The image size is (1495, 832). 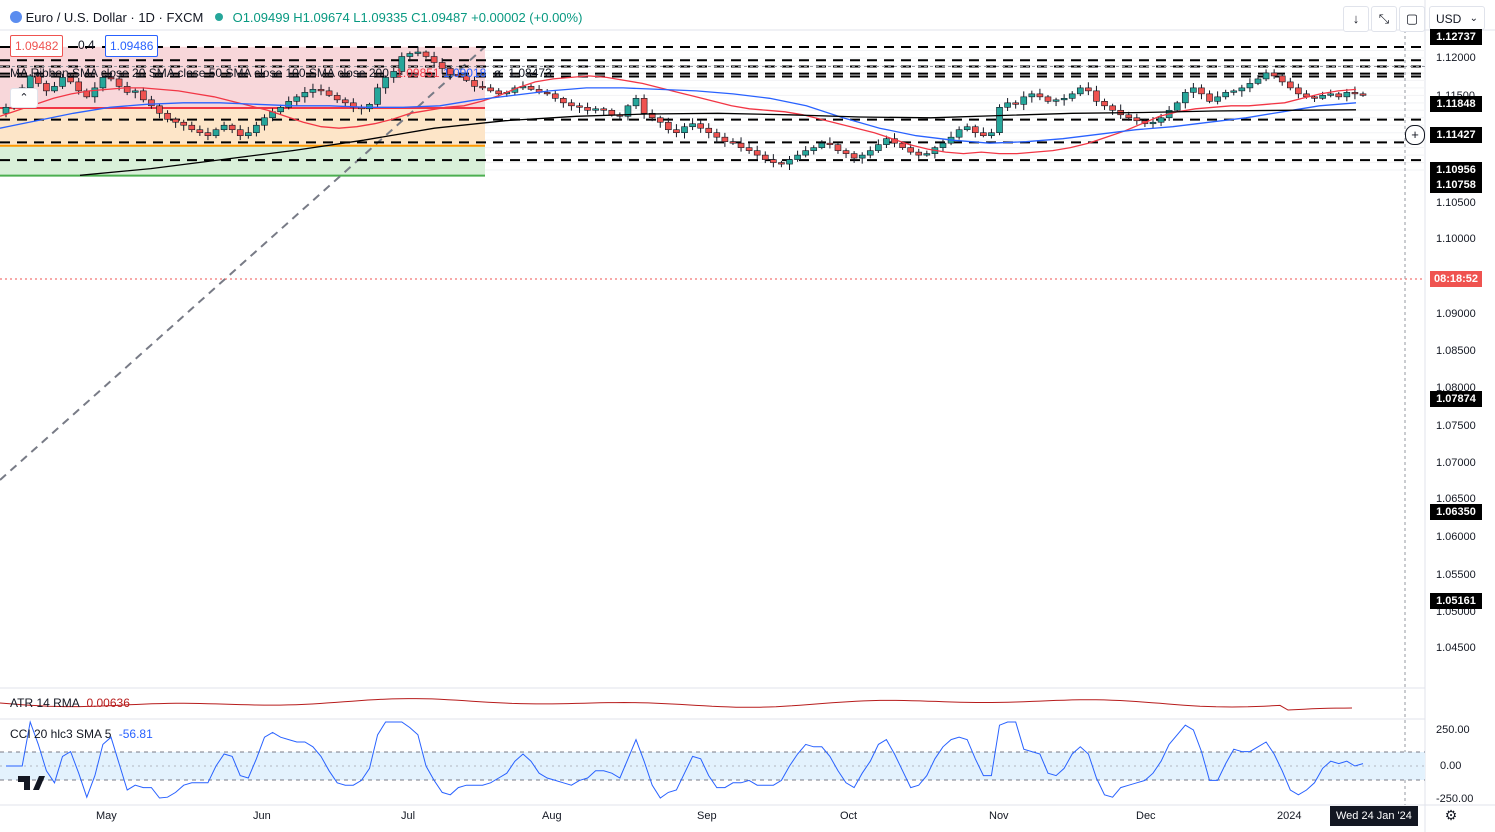 I want to click on add-level-button: +, so click(x=1415, y=135).